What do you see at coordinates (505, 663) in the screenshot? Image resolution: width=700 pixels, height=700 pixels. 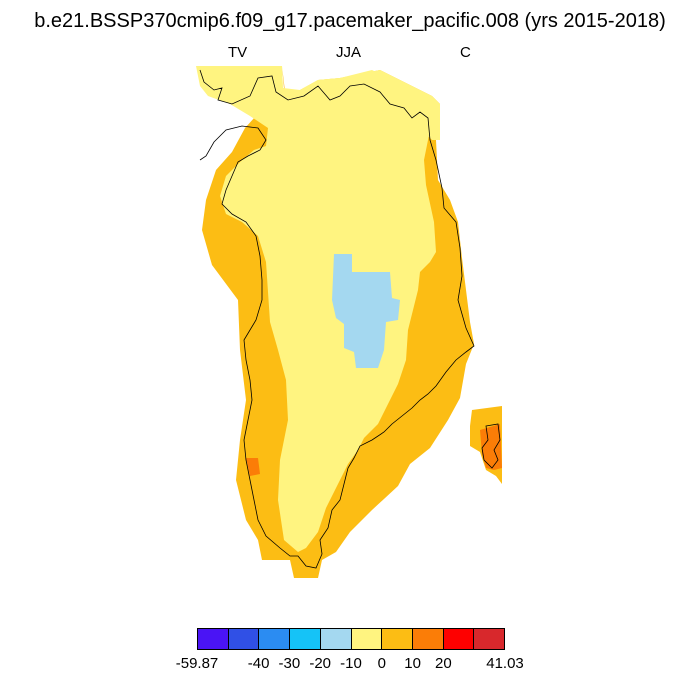 I see `colorbar-label: 41.03` at bounding box center [505, 663].